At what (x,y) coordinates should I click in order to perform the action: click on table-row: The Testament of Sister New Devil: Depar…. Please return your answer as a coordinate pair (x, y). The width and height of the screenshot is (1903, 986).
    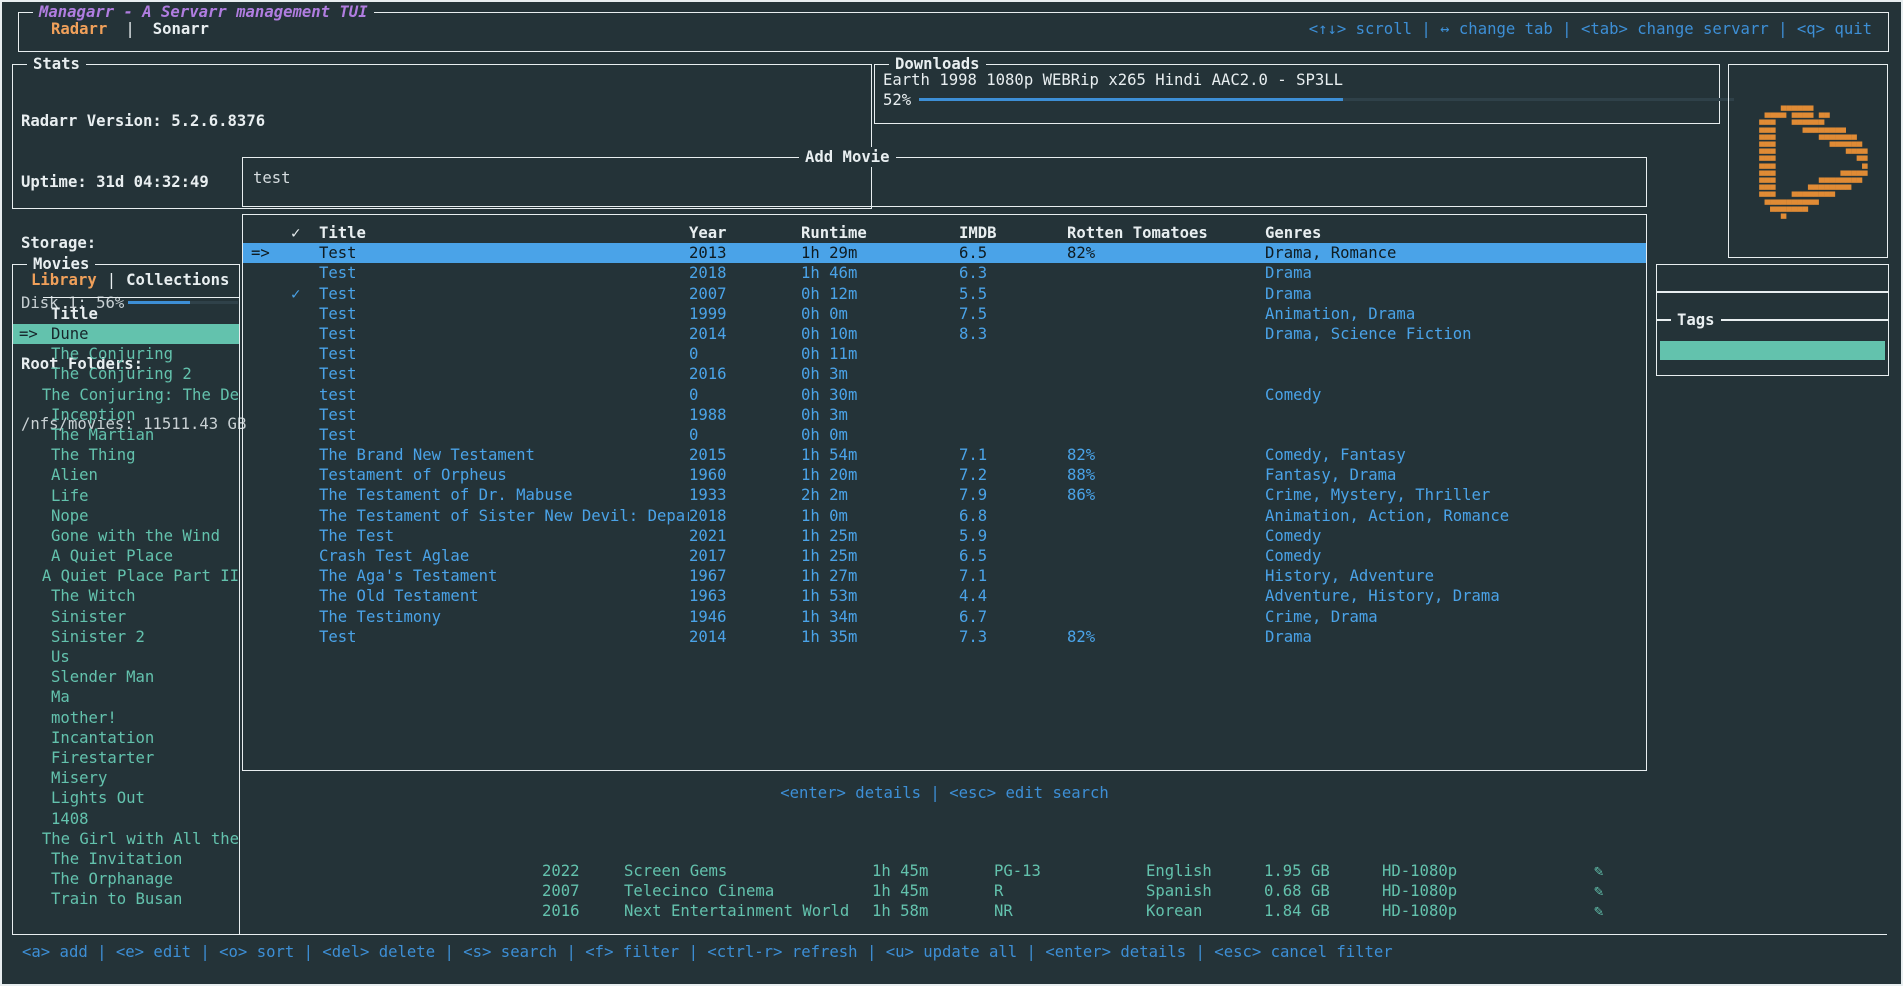
    Looking at the image, I should click on (944, 516).